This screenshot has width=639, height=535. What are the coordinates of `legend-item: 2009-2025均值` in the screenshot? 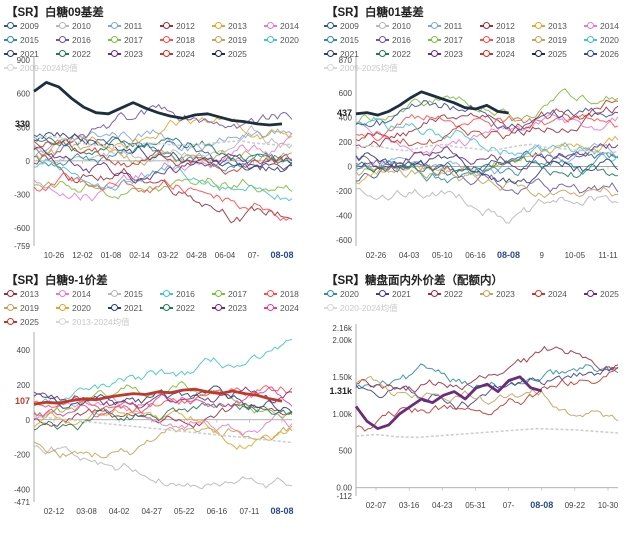 It's located at (376, 68).